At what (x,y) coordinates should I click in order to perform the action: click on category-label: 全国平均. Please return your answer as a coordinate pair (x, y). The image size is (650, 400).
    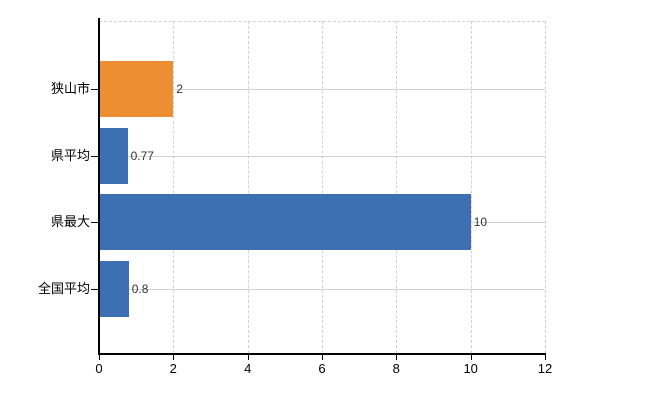
    Looking at the image, I should click on (63, 288).